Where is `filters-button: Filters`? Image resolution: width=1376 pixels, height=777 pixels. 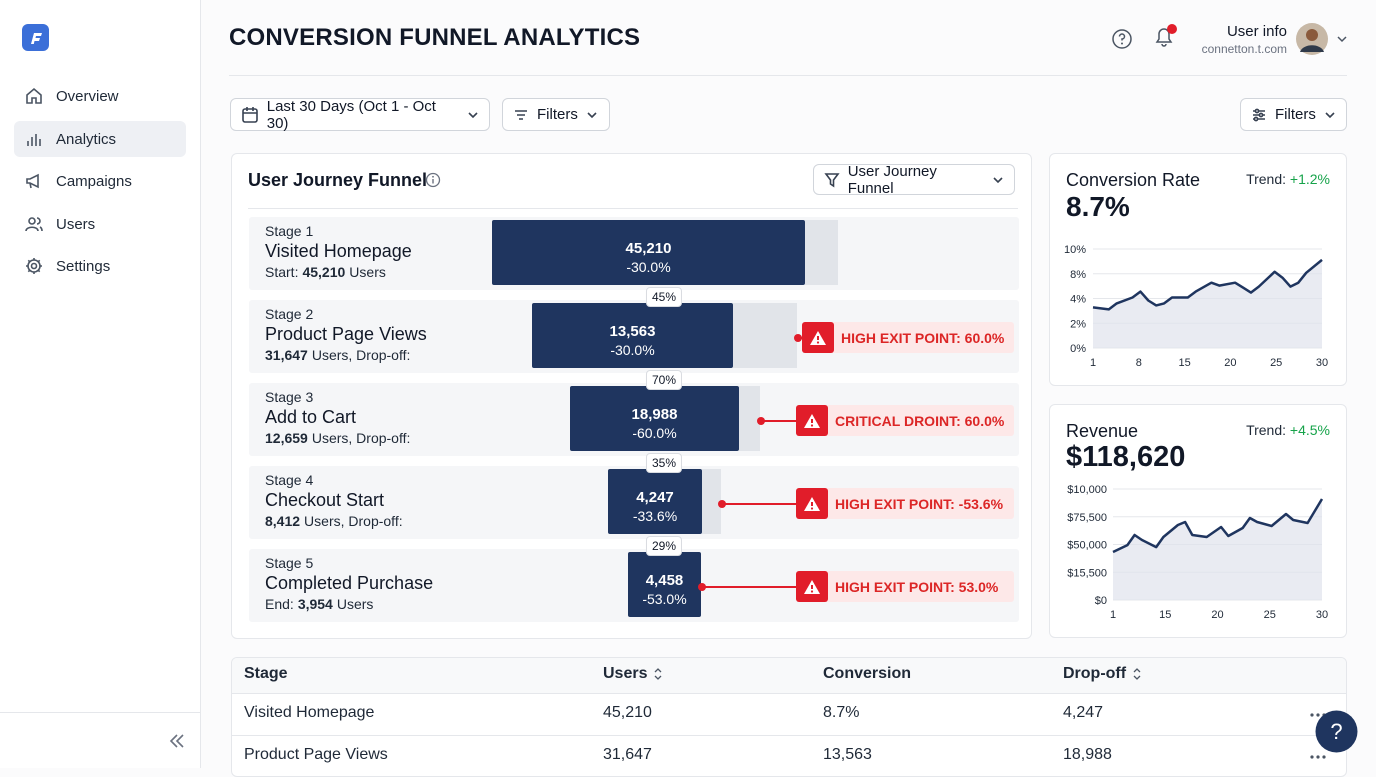 filters-button: Filters is located at coordinates (556, 114).